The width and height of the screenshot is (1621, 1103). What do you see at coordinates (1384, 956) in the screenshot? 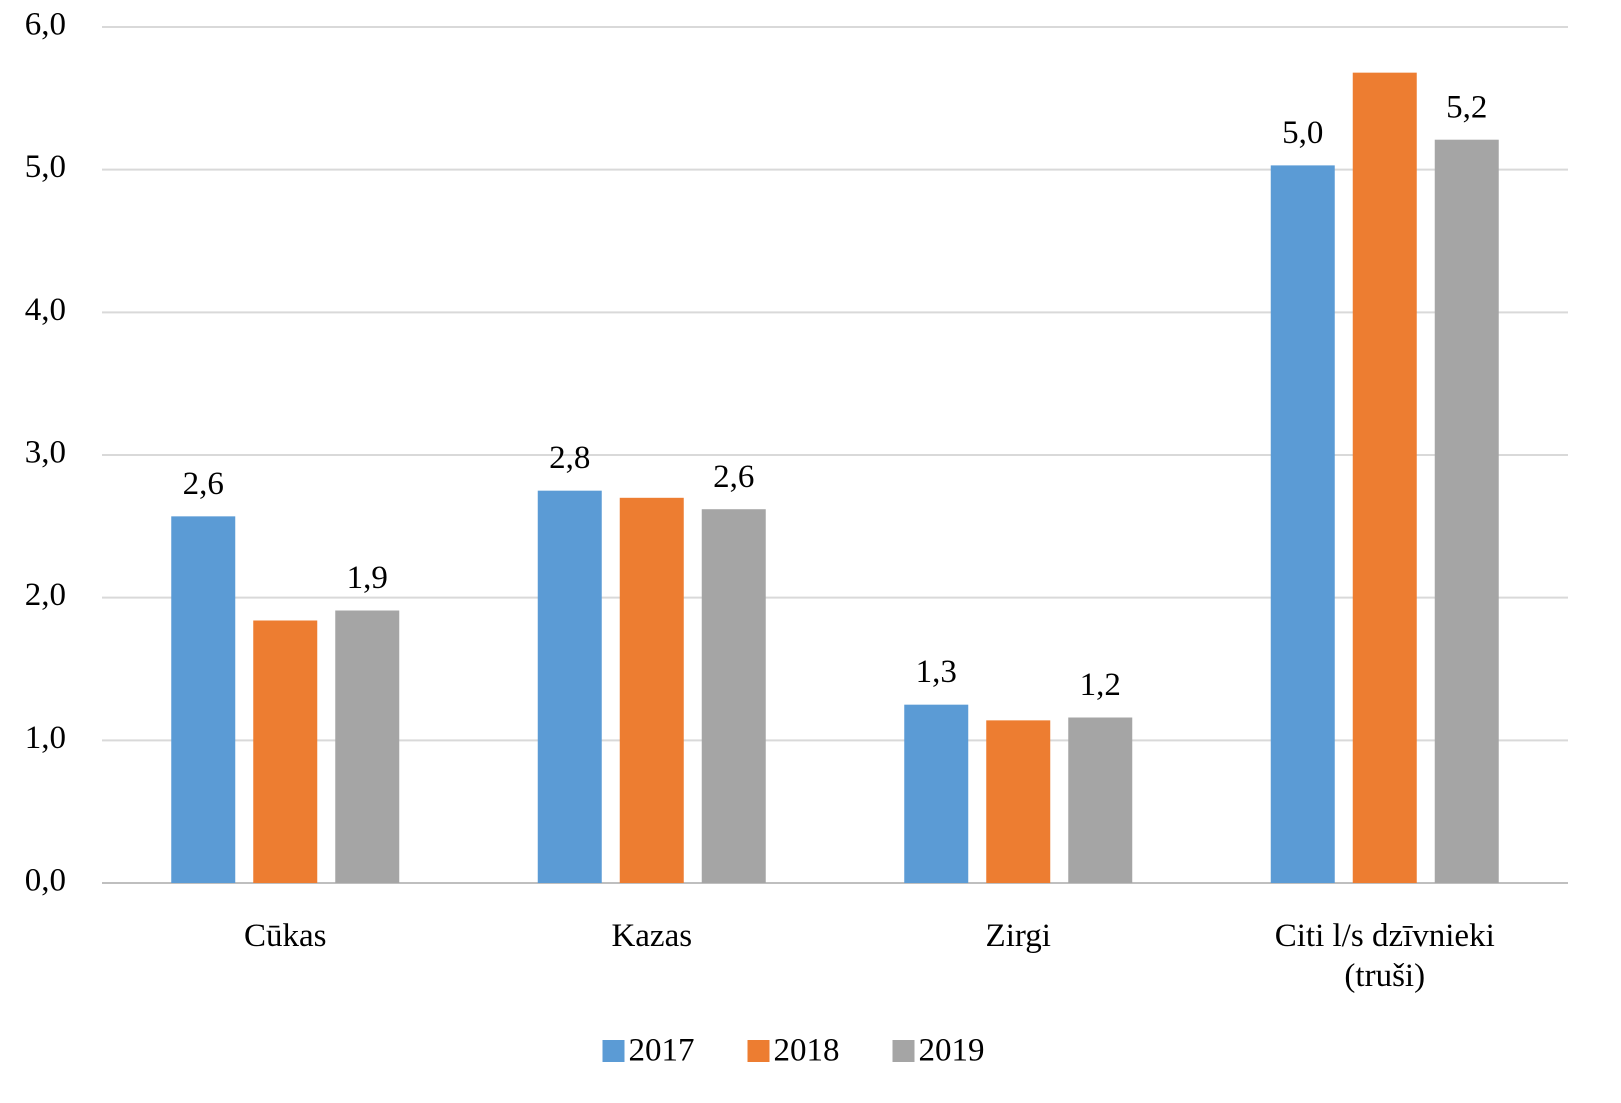
I see `x-tick-label: Citi l/s dzīvnieki (truši)` at bounding box center [1384, 956].